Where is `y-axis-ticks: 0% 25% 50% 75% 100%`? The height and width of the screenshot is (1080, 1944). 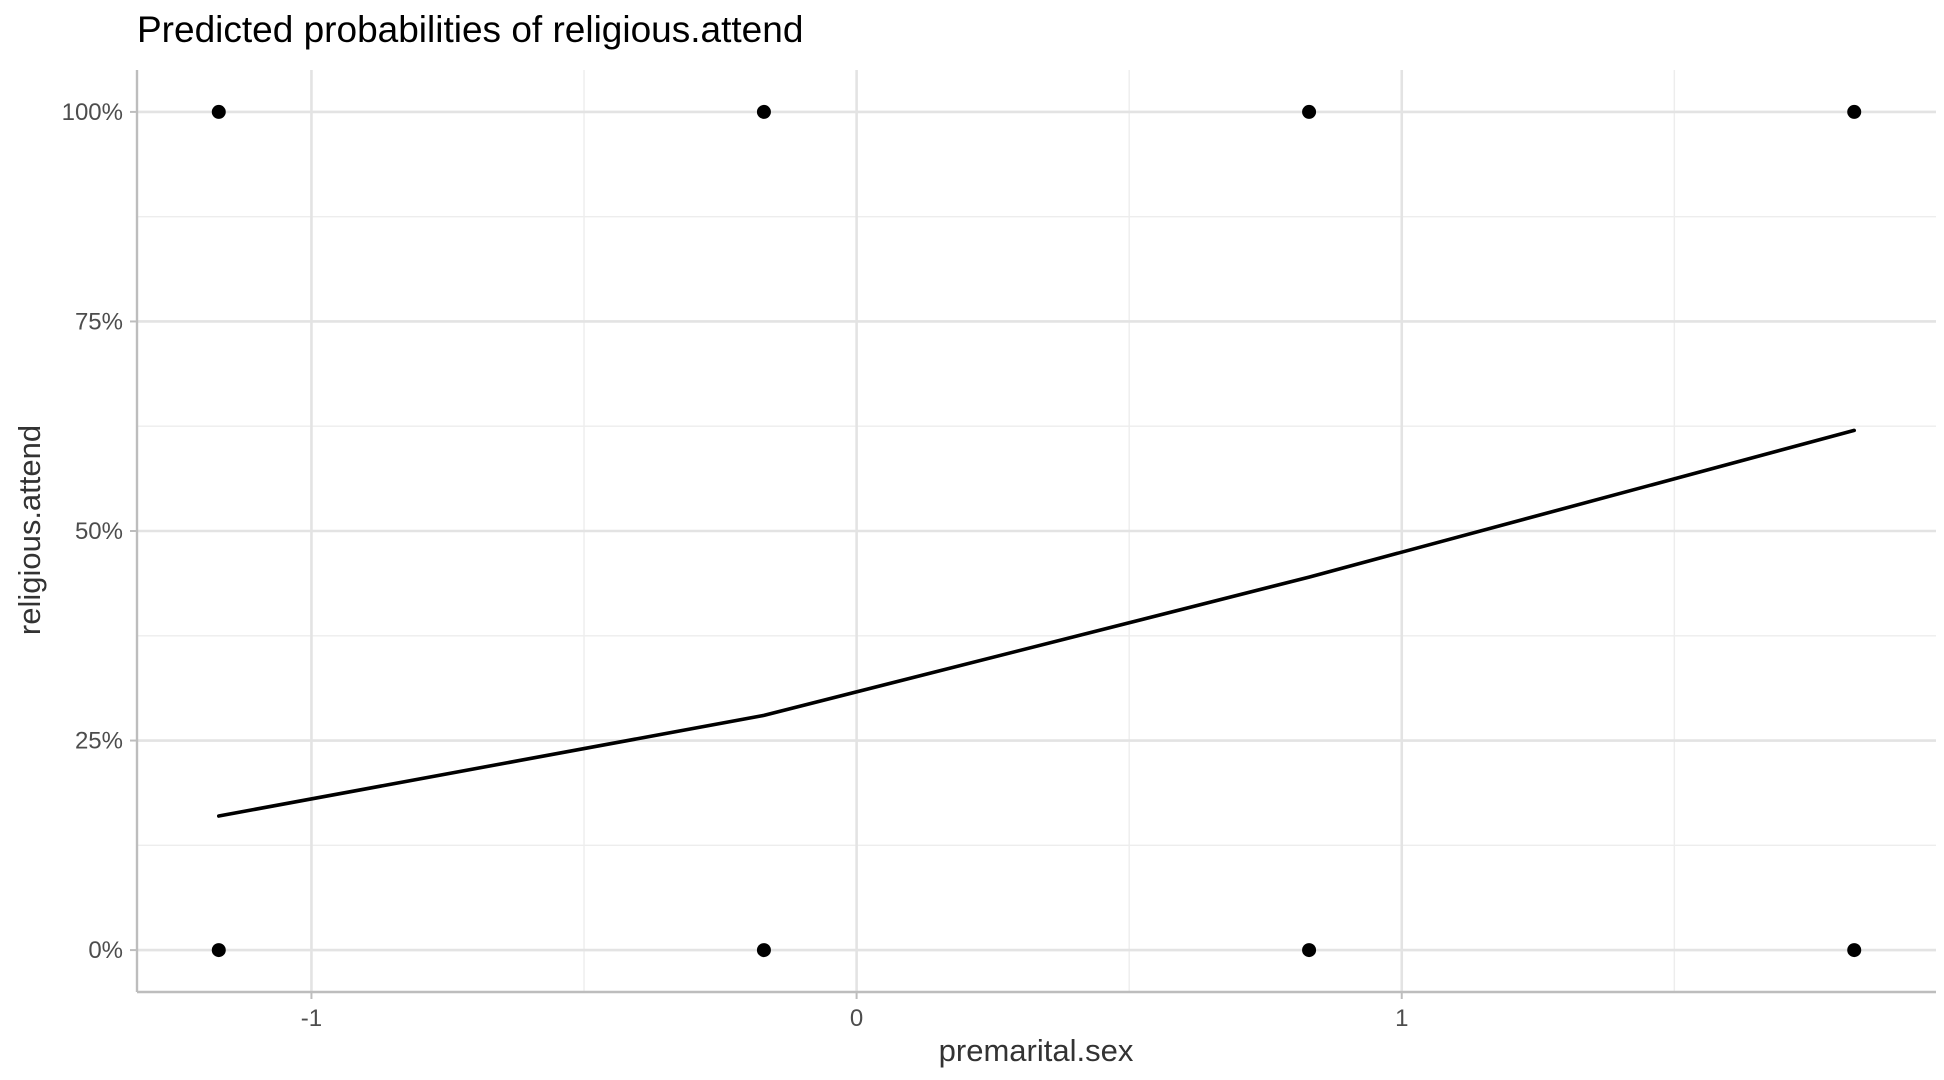 y-axis-ticks: 0% 25% 50% 75% 100% is located at coordinates (99, 531).